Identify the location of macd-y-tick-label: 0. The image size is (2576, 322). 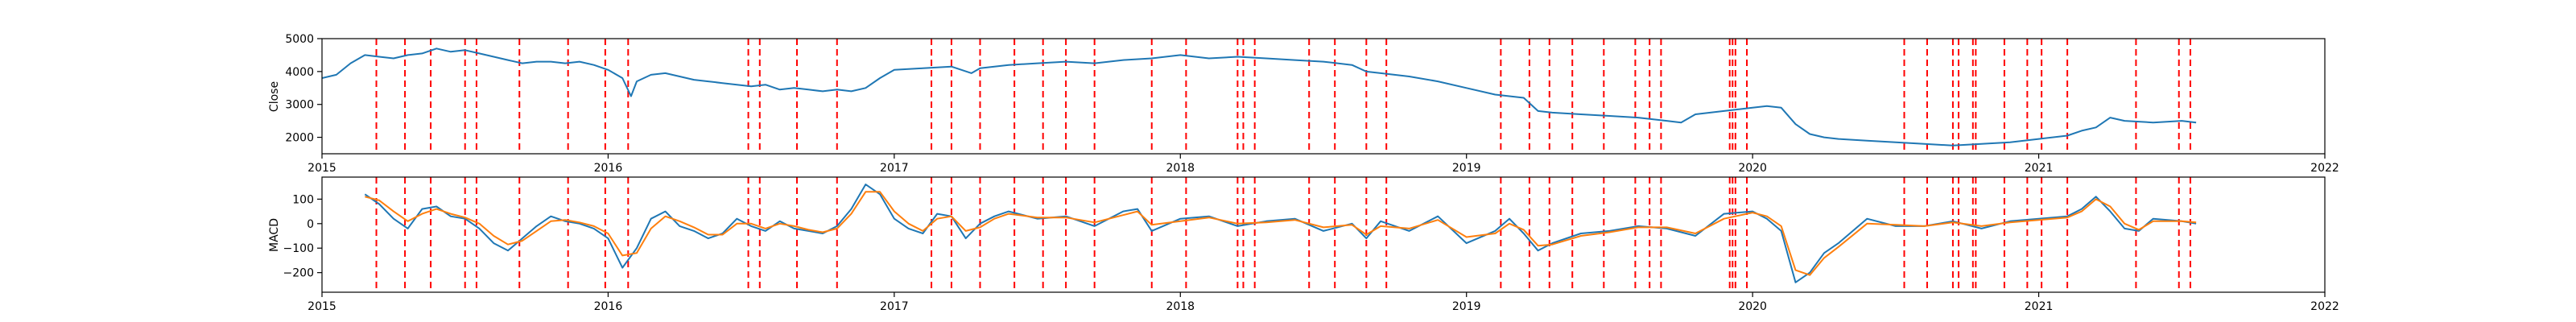
(310, 224).